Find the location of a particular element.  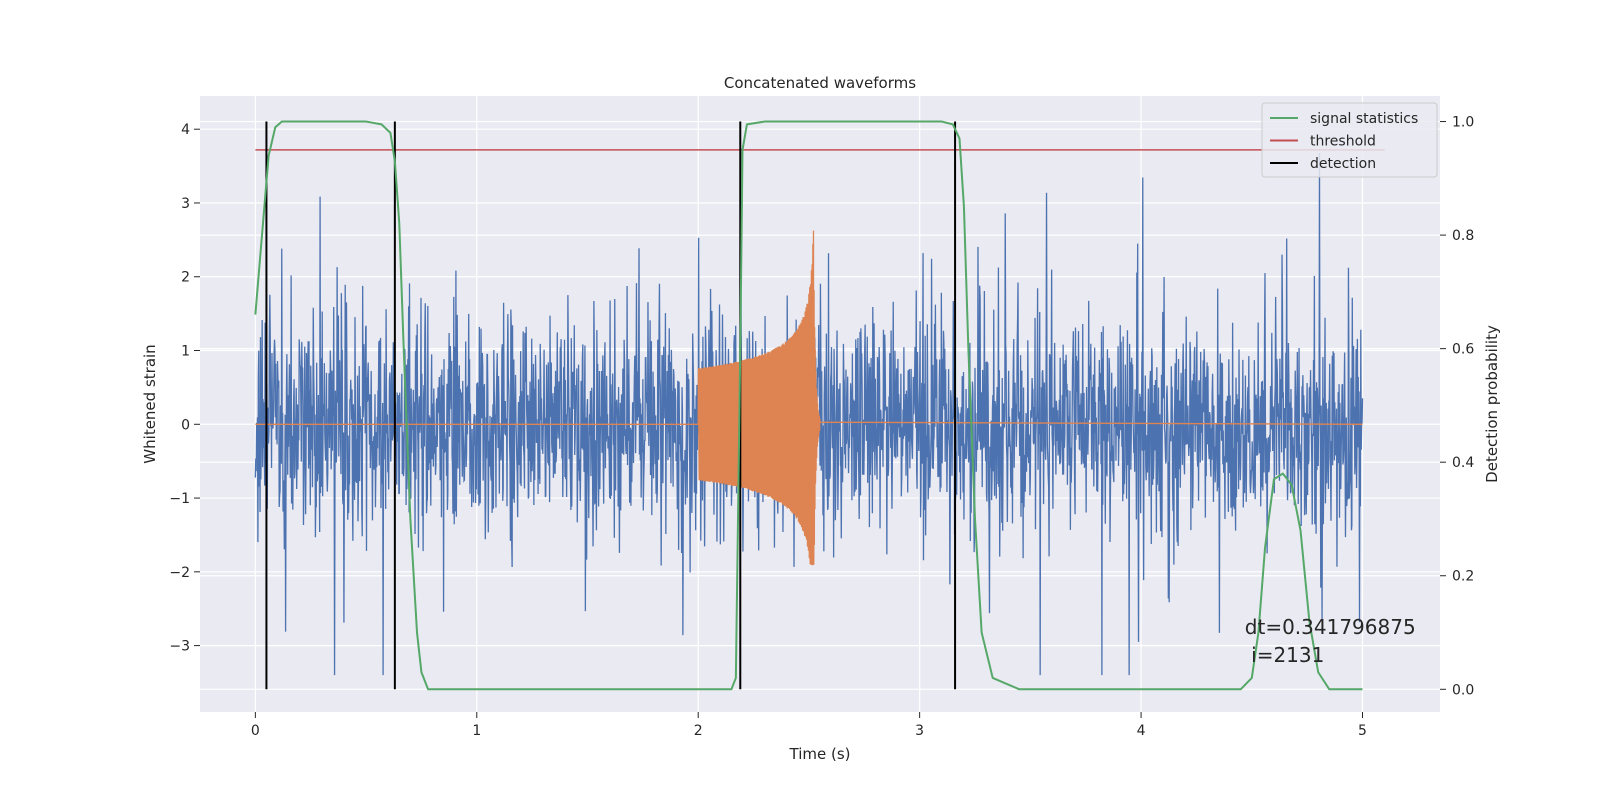

x-axis-label: Time (s) is located at coordinates (820, 754).